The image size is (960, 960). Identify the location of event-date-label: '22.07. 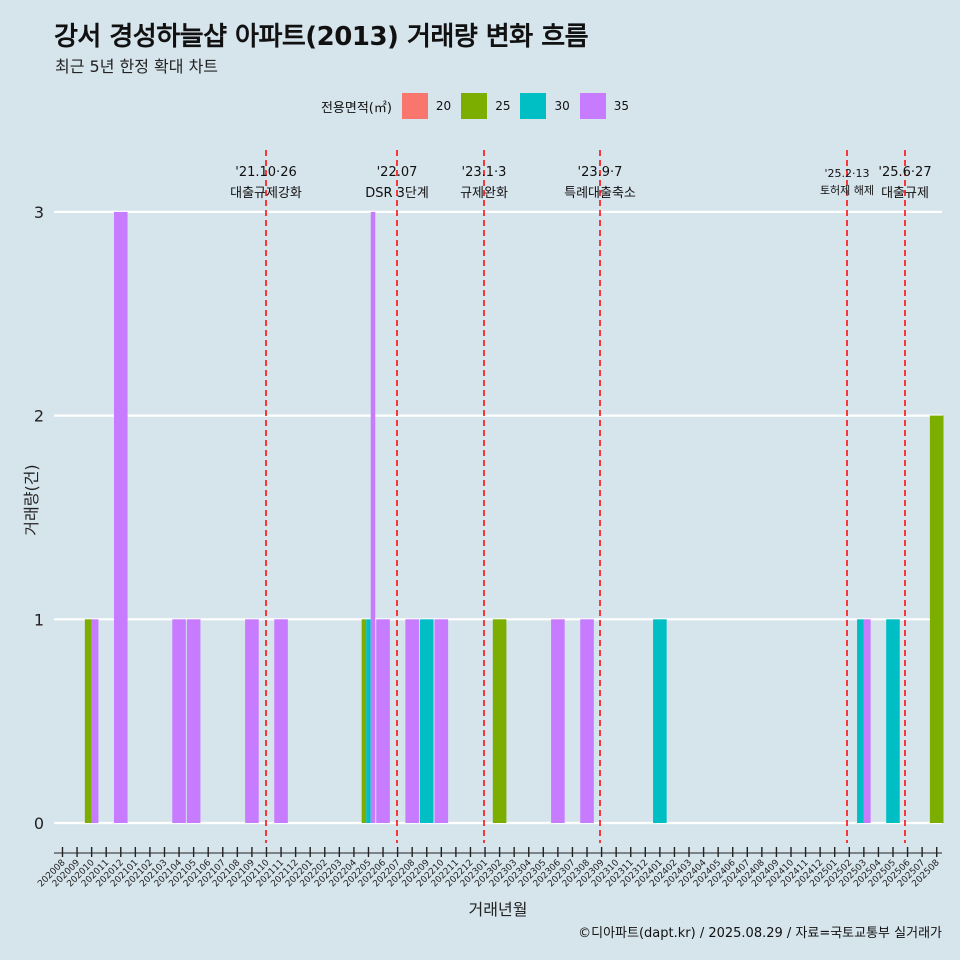
(397, 172).